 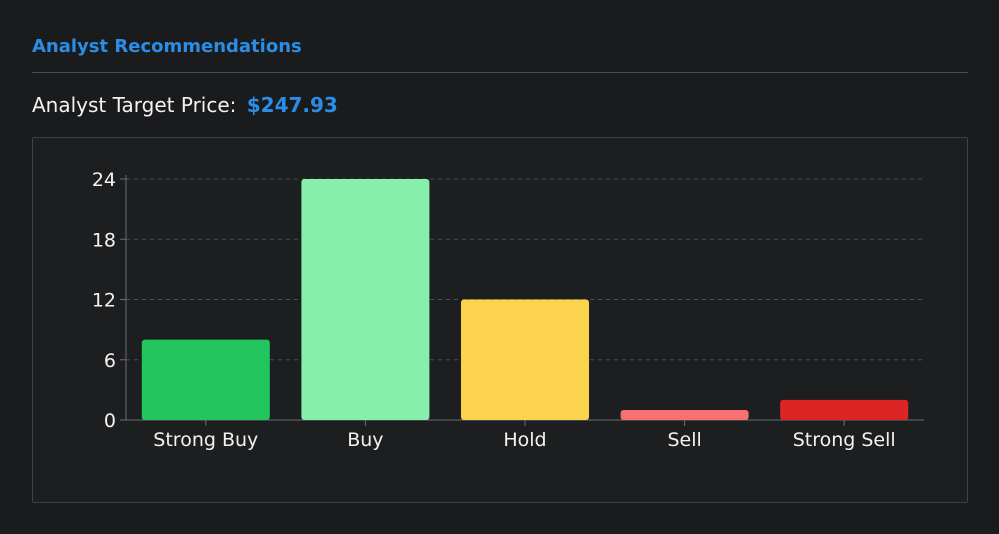 I want to click on x-tick-label-hold: Hold, so click(x=524, y=440).